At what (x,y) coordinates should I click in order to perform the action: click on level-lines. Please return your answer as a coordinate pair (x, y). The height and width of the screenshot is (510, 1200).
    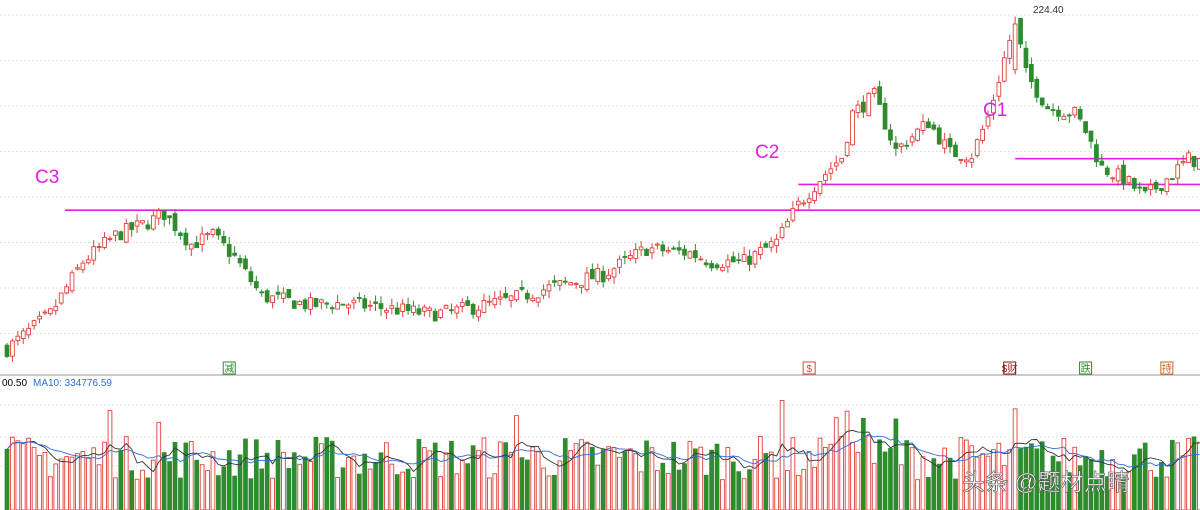
    Looking at the image, I should click on (632, 184).